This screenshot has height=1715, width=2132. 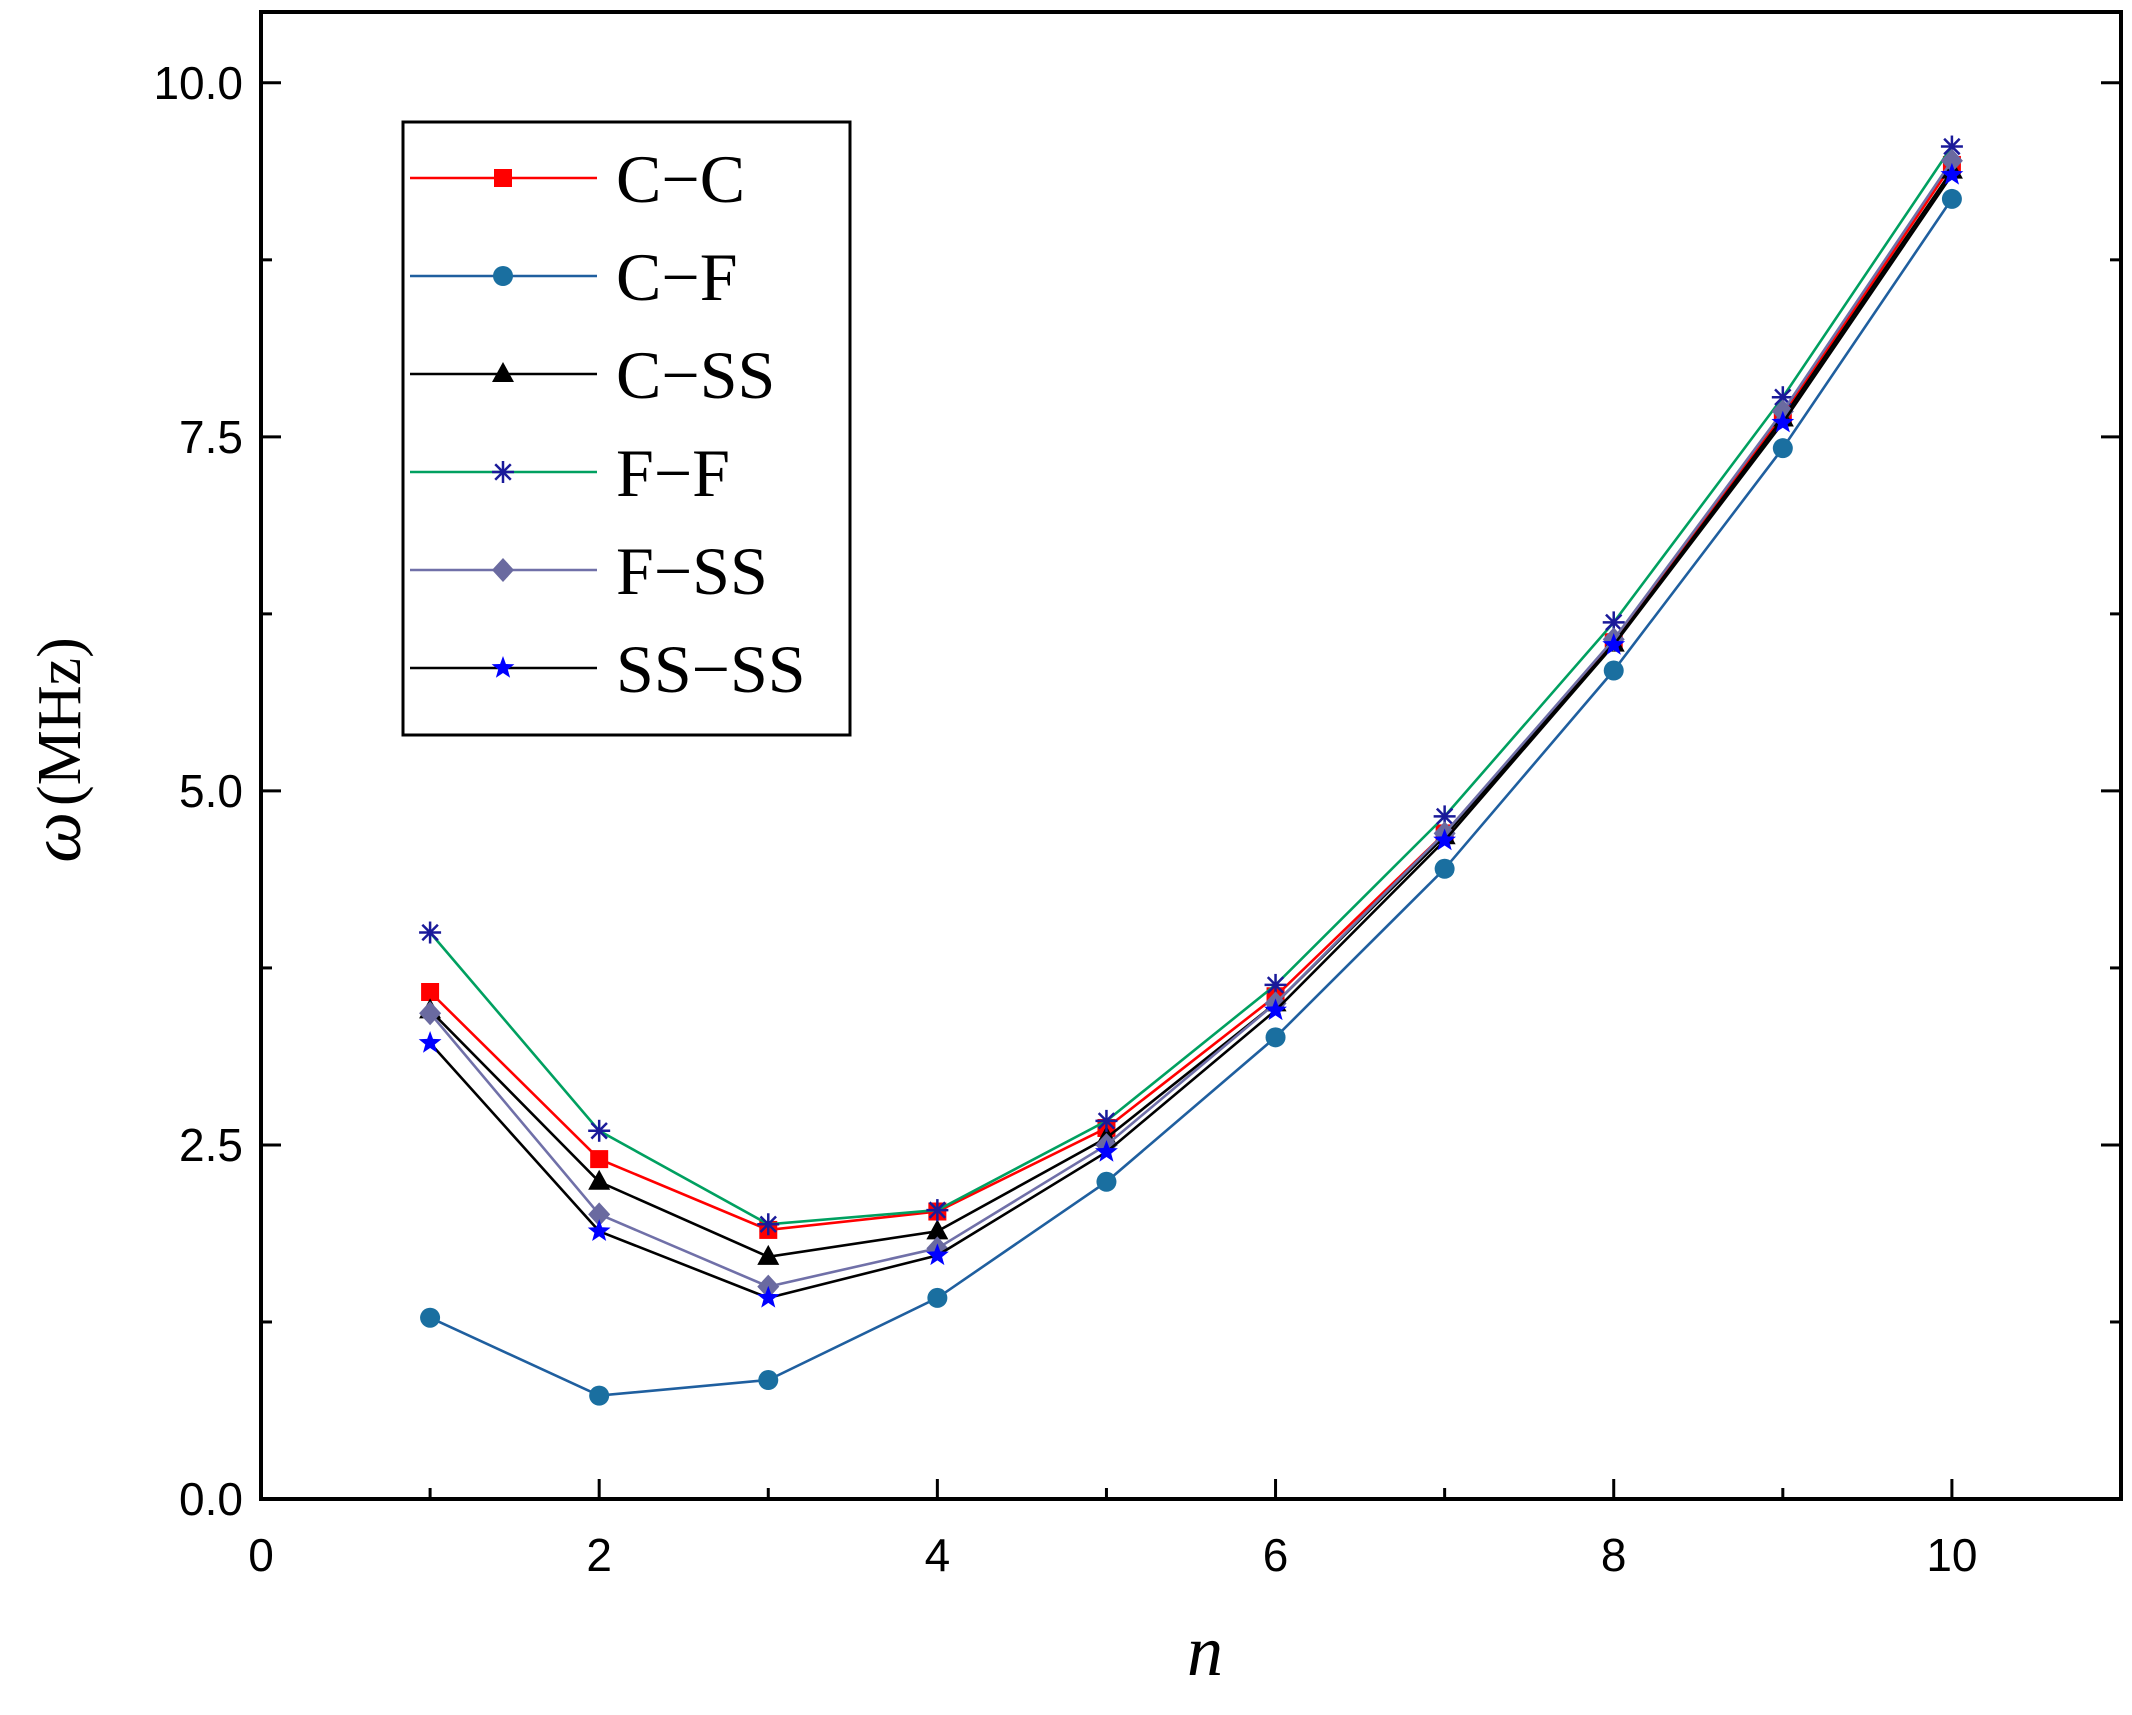 What do you see at coordinates (60, 721) in the screenshot?
I see `y-axis-unit: (MHz)` at bounding box center [60, 721].